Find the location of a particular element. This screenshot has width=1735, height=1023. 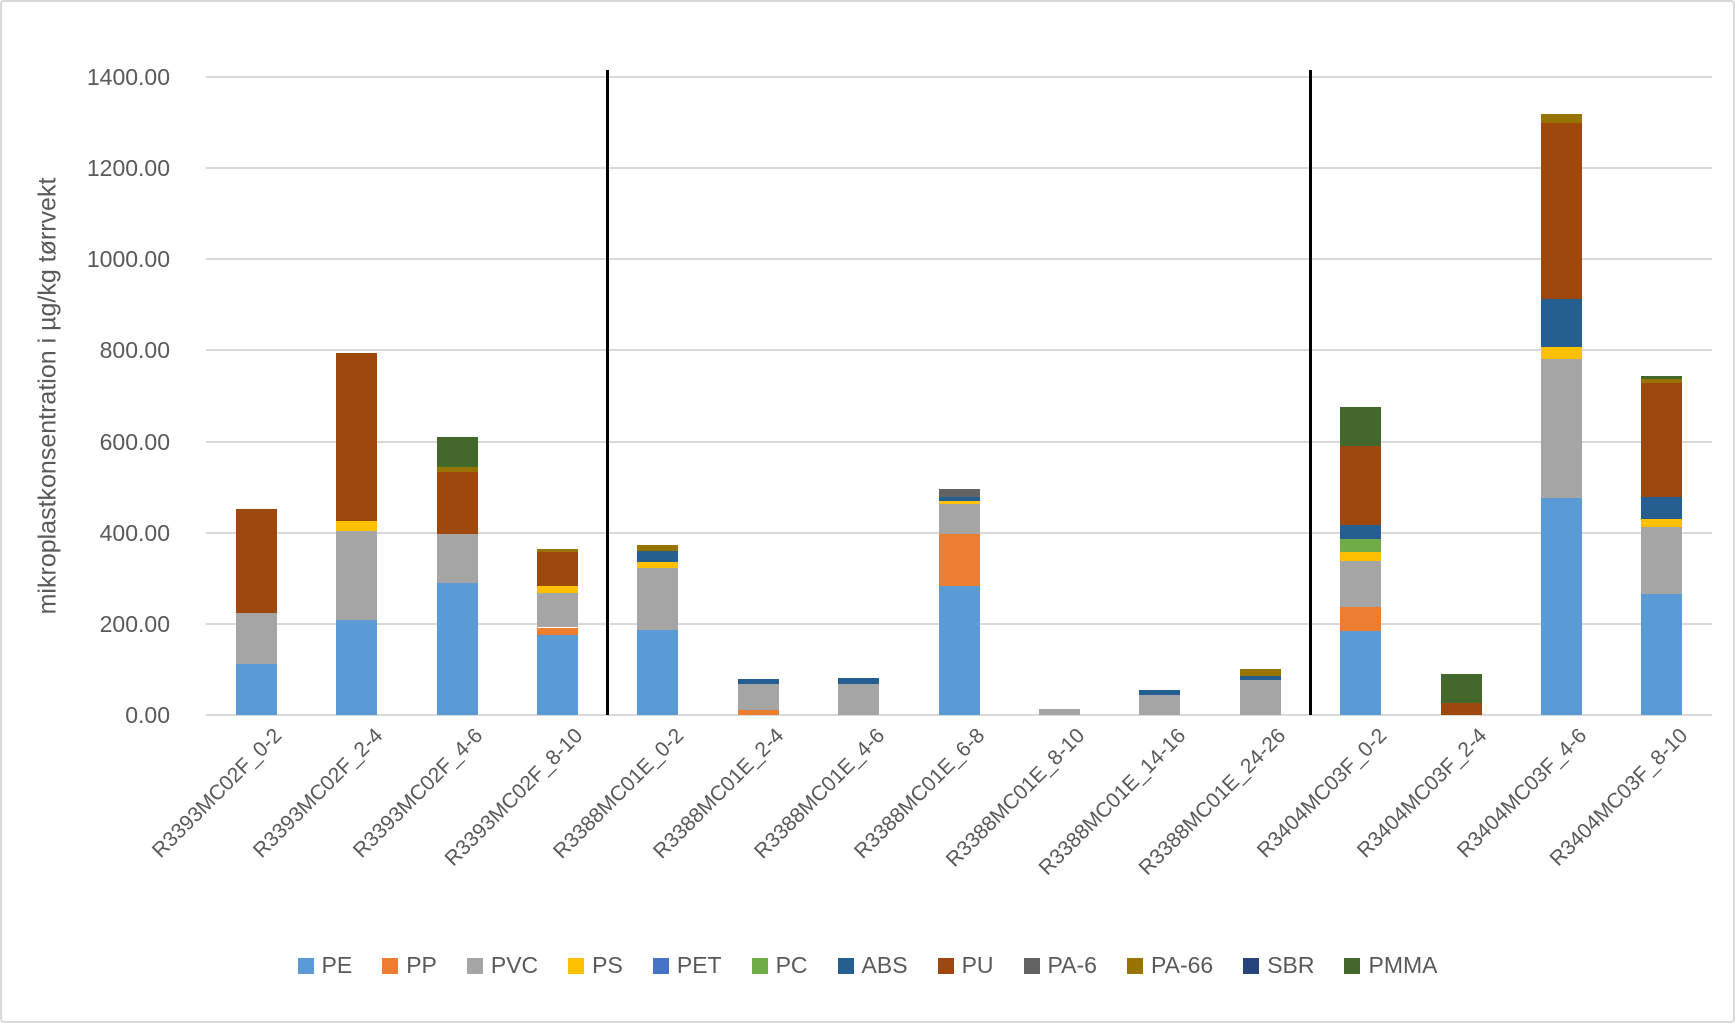

legend-item-pa-66: PA-66 is located at coordinates (1170, 965).